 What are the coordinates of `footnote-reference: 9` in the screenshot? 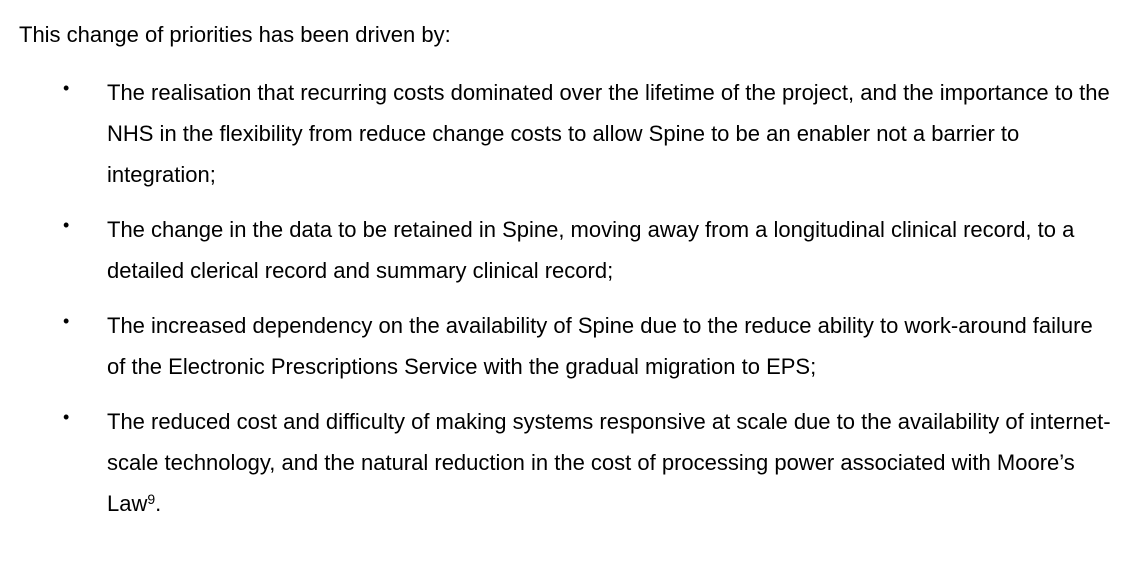 It's located at (151, 499).